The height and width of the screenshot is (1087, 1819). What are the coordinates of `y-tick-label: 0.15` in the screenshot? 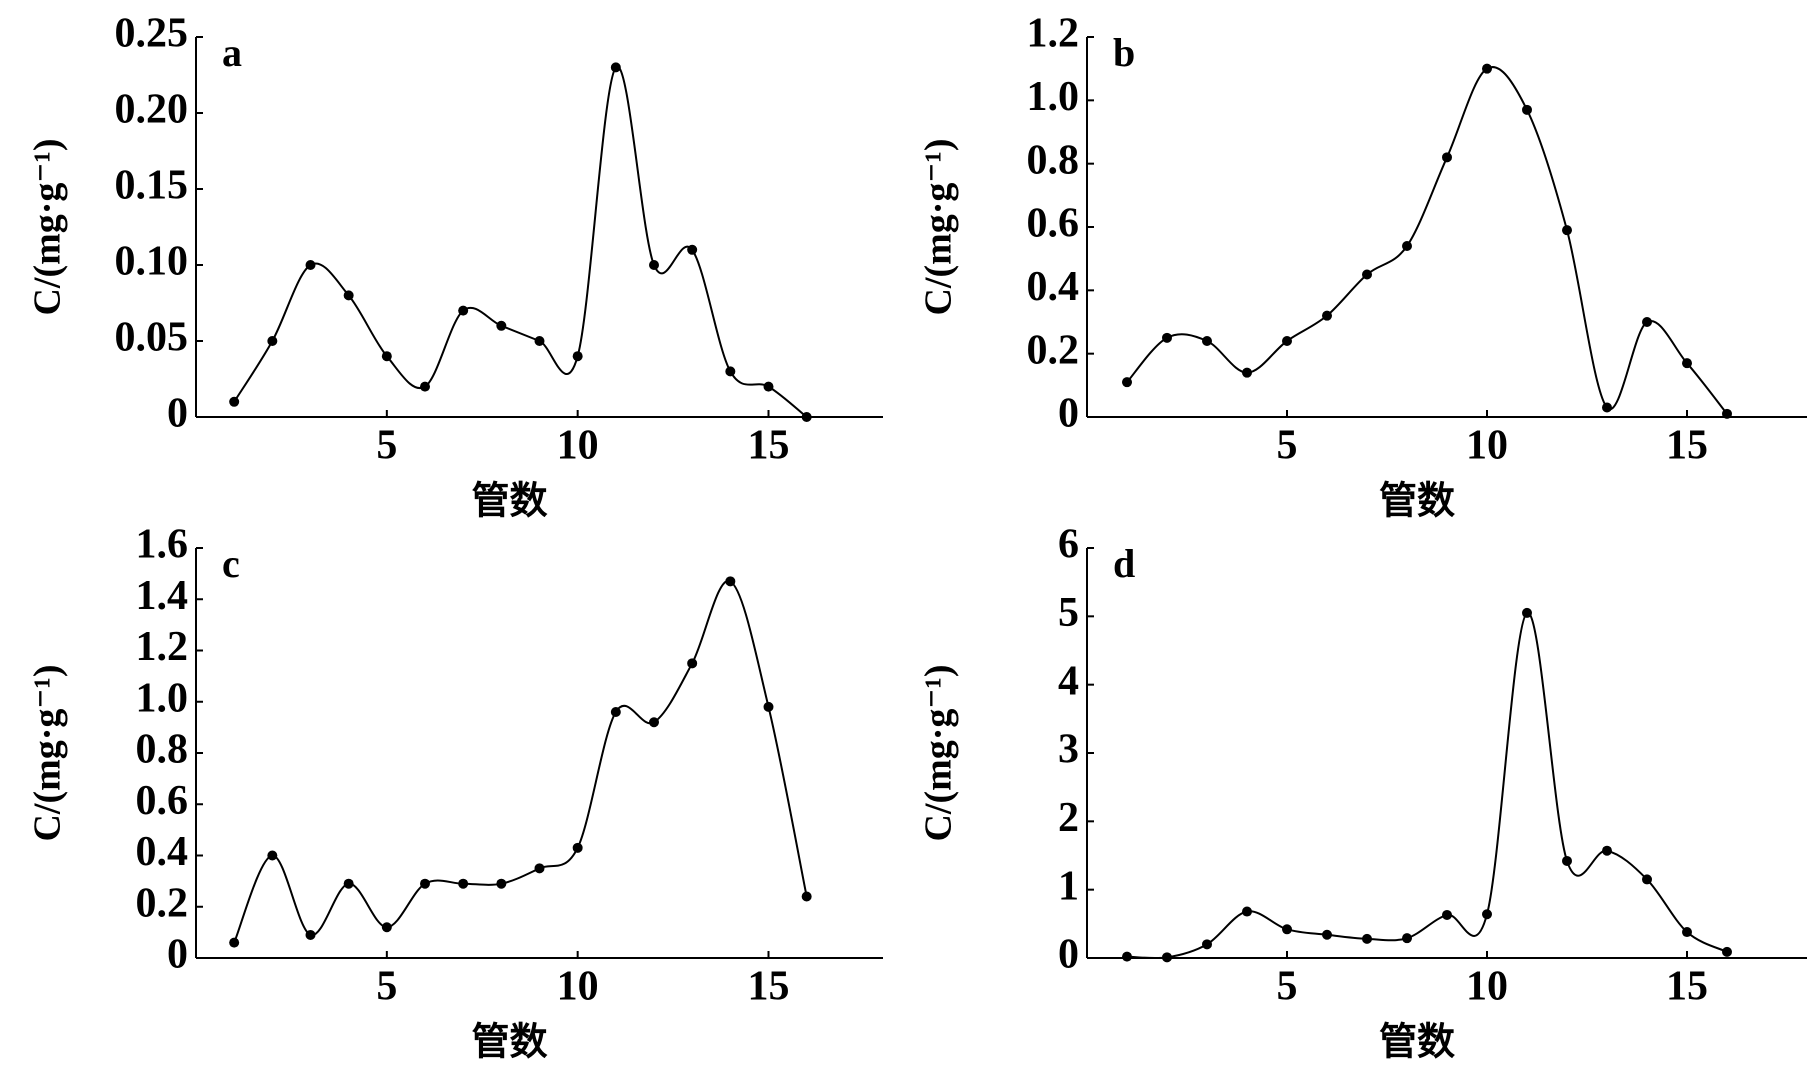 It's located at (152, 186).